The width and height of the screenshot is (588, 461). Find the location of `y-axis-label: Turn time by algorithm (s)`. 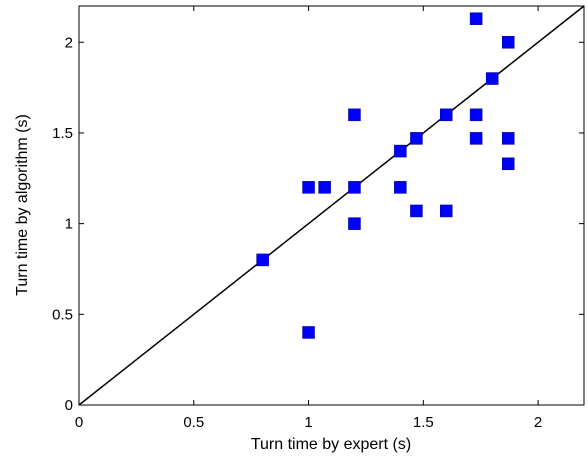

y-axis-label: Turn time by algorithm (s) is located at coordinates (22, 205).